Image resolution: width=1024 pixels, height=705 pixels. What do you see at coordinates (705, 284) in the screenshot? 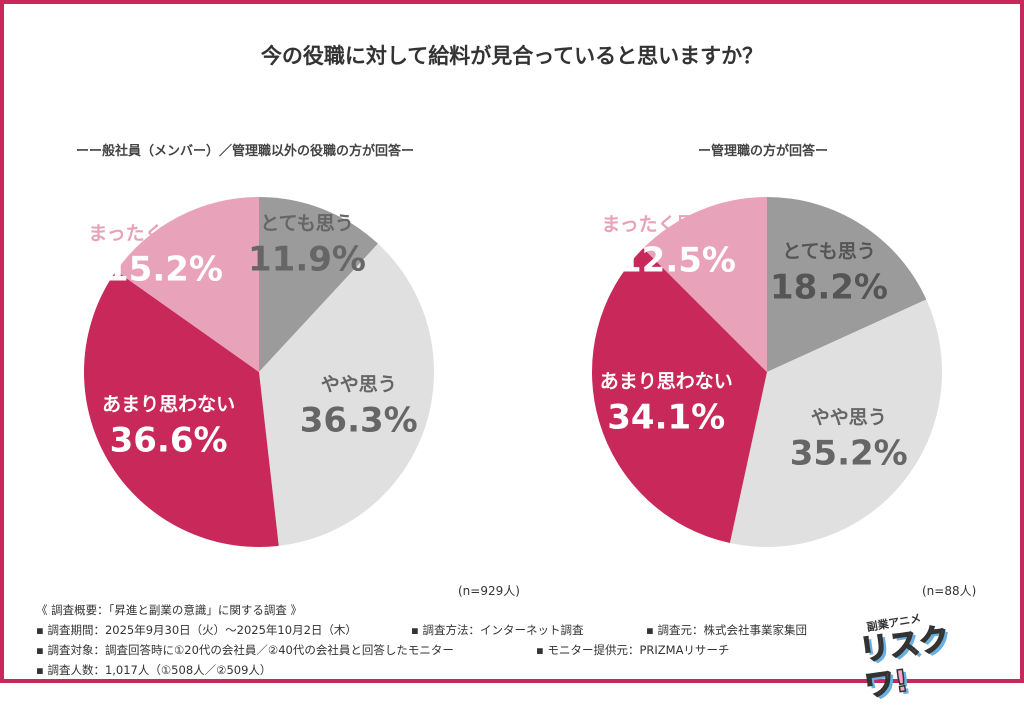
I see `pie2-slice-mattaku` at bounding box center [705, 284].